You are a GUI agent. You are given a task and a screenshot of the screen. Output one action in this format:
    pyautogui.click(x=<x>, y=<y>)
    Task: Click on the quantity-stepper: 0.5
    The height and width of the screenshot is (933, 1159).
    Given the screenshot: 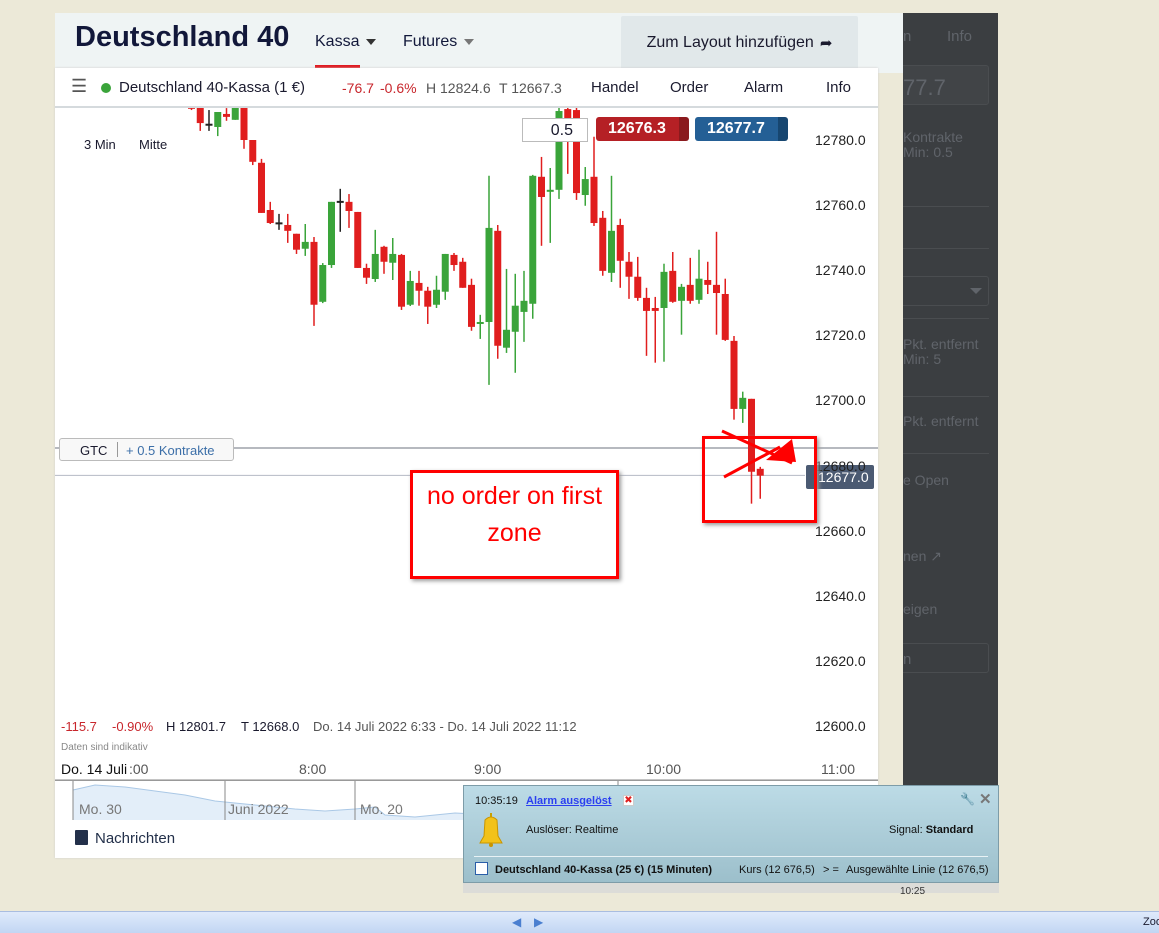 What is the action you would take?
    pyautogui.click(x=555, y=130)
    